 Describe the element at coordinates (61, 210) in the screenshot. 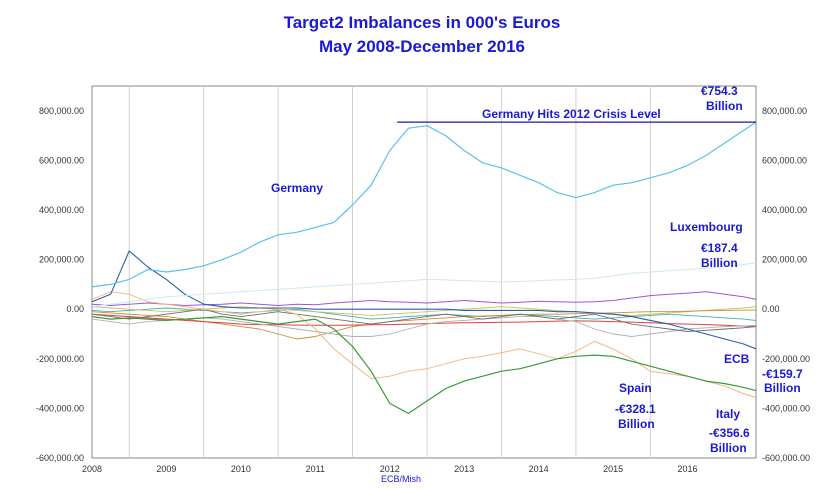

I see `y-tick-label-left: 400,000.00` at that location.